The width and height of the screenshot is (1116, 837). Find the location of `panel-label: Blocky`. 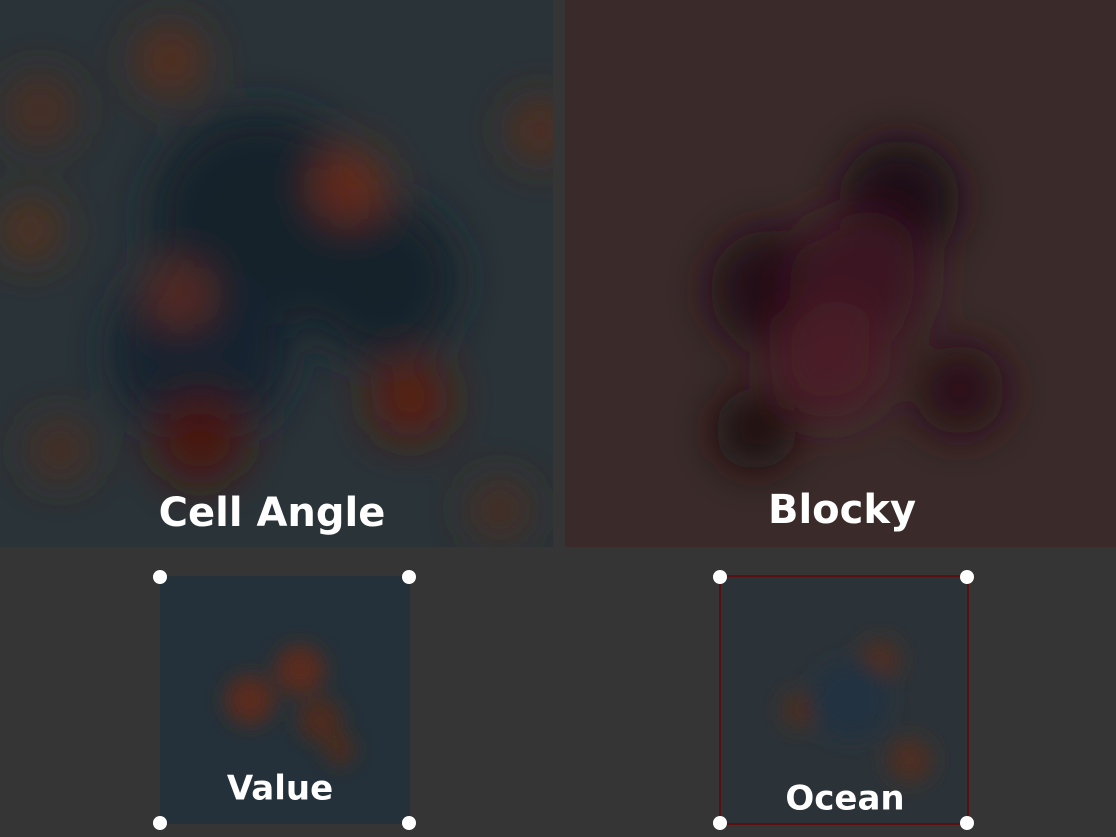

panel-label: Blocky is located at coordinates (842, 510).